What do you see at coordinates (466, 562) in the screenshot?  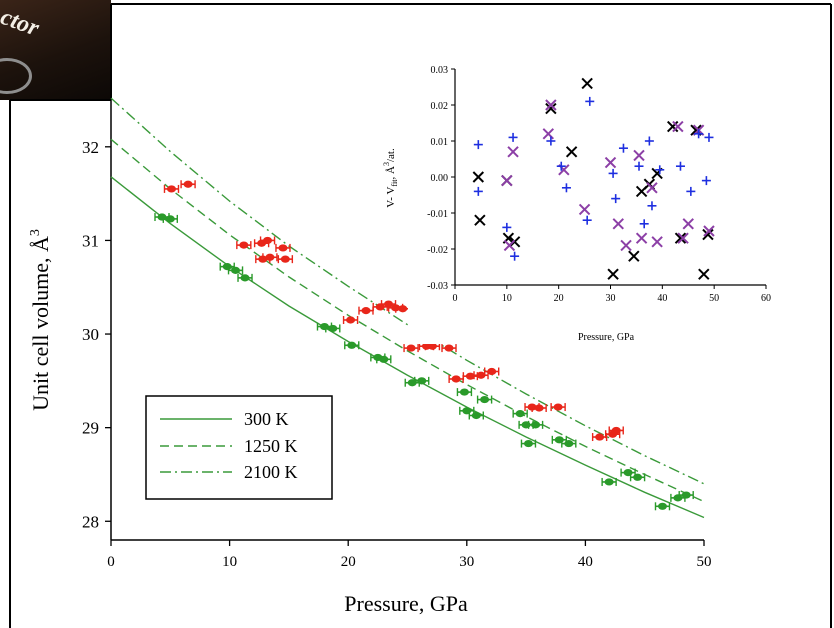 I see `x-tick-label: 30` at bounding box center [466, 562].